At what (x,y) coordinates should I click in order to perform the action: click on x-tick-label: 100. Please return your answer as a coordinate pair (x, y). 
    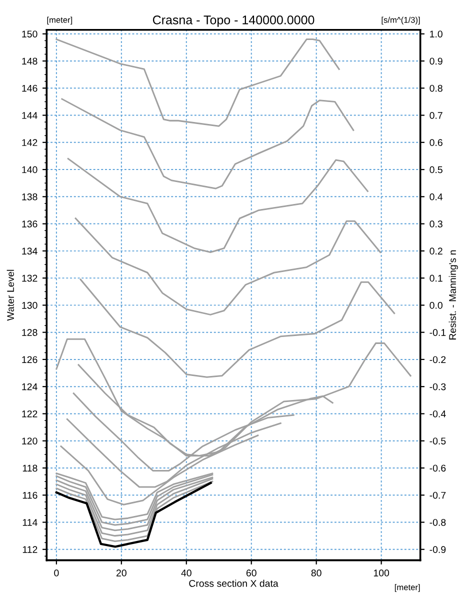
    Looking at the image, I should click on (382, 573).